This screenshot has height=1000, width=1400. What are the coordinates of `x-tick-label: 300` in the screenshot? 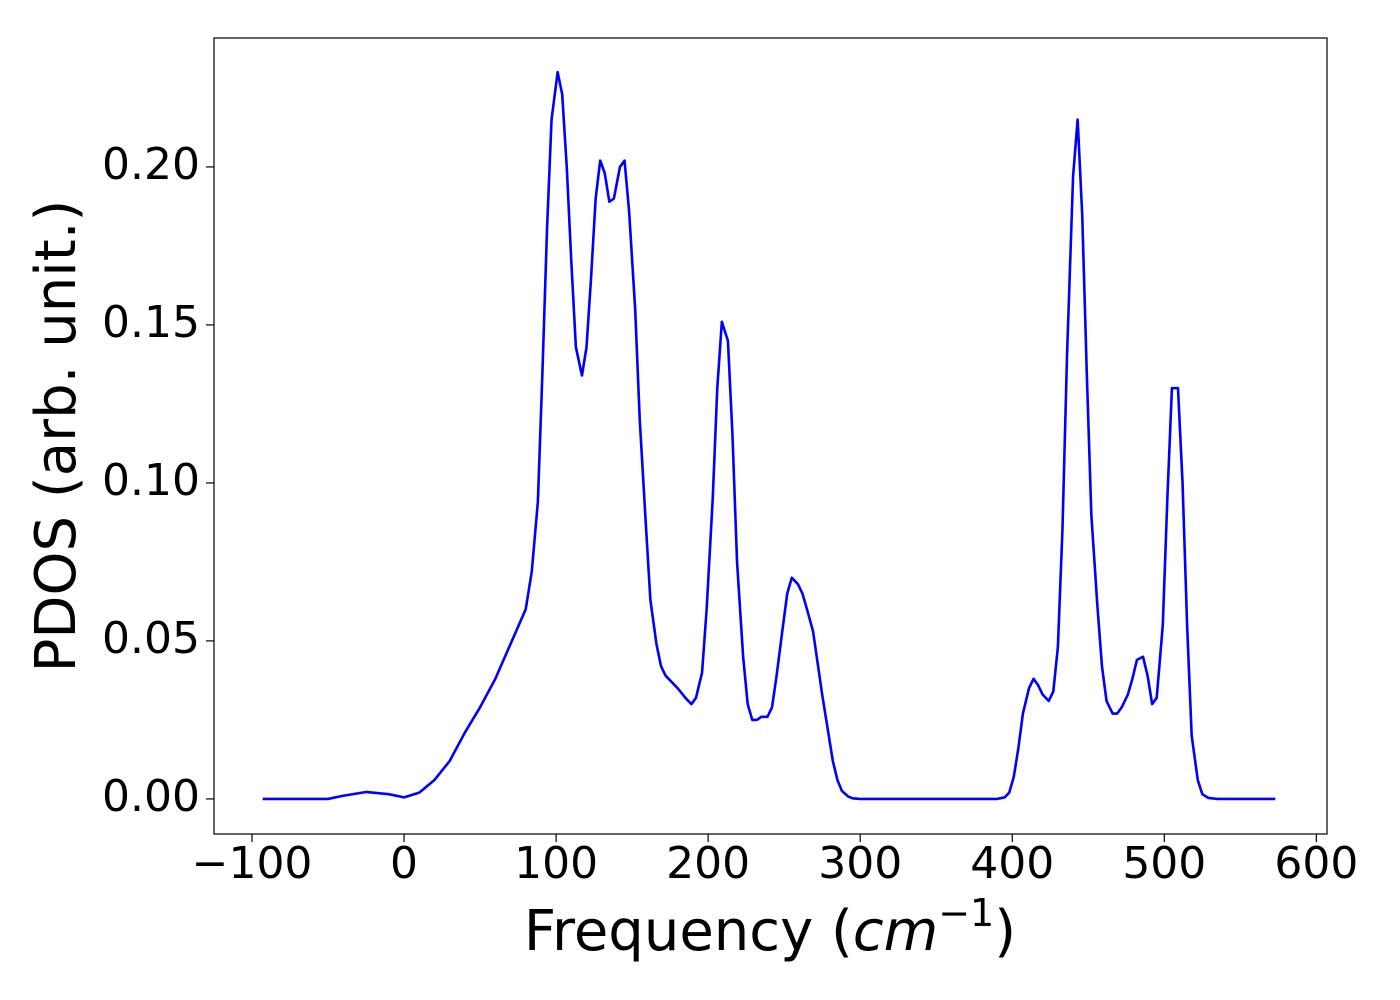 It's located at (860, 863).